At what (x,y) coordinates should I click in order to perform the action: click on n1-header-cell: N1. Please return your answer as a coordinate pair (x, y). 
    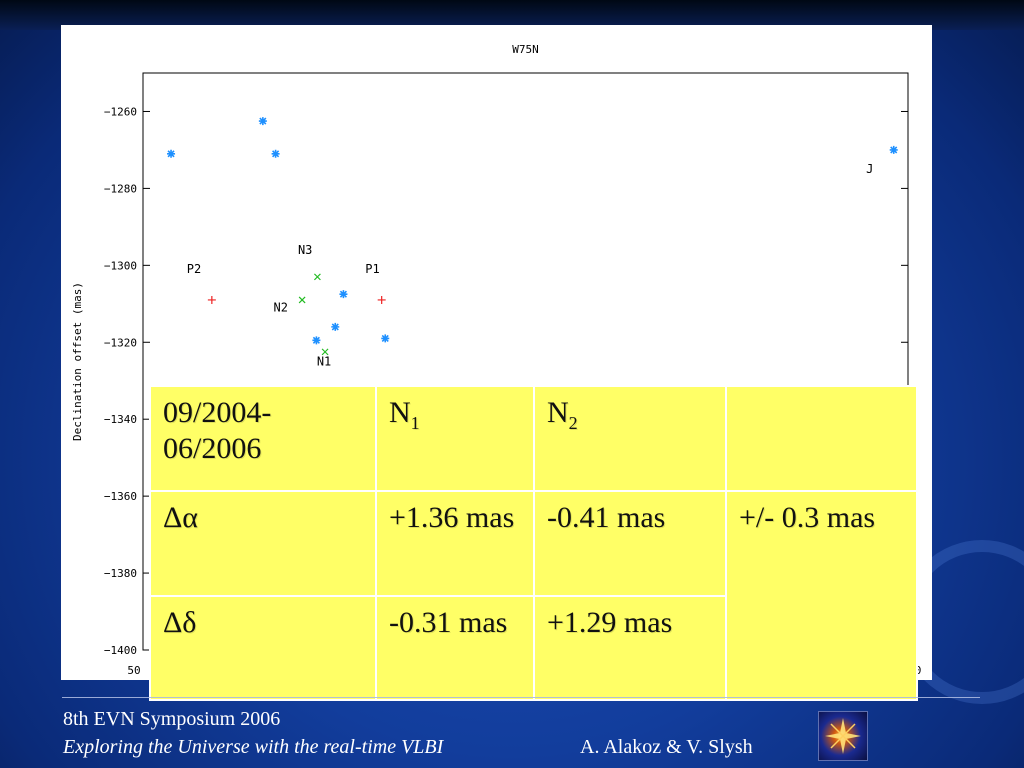
    Looking at the image, I should click on (455, 438).